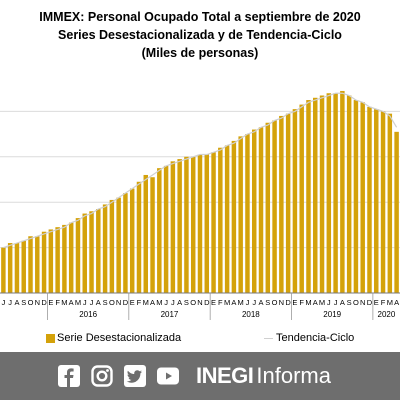 Image resolution: width=400 pixels, height=400 pixels. Describe the element at coordinates (308, 302) in the screenshot. I see `month-tick-45: M` at that location.